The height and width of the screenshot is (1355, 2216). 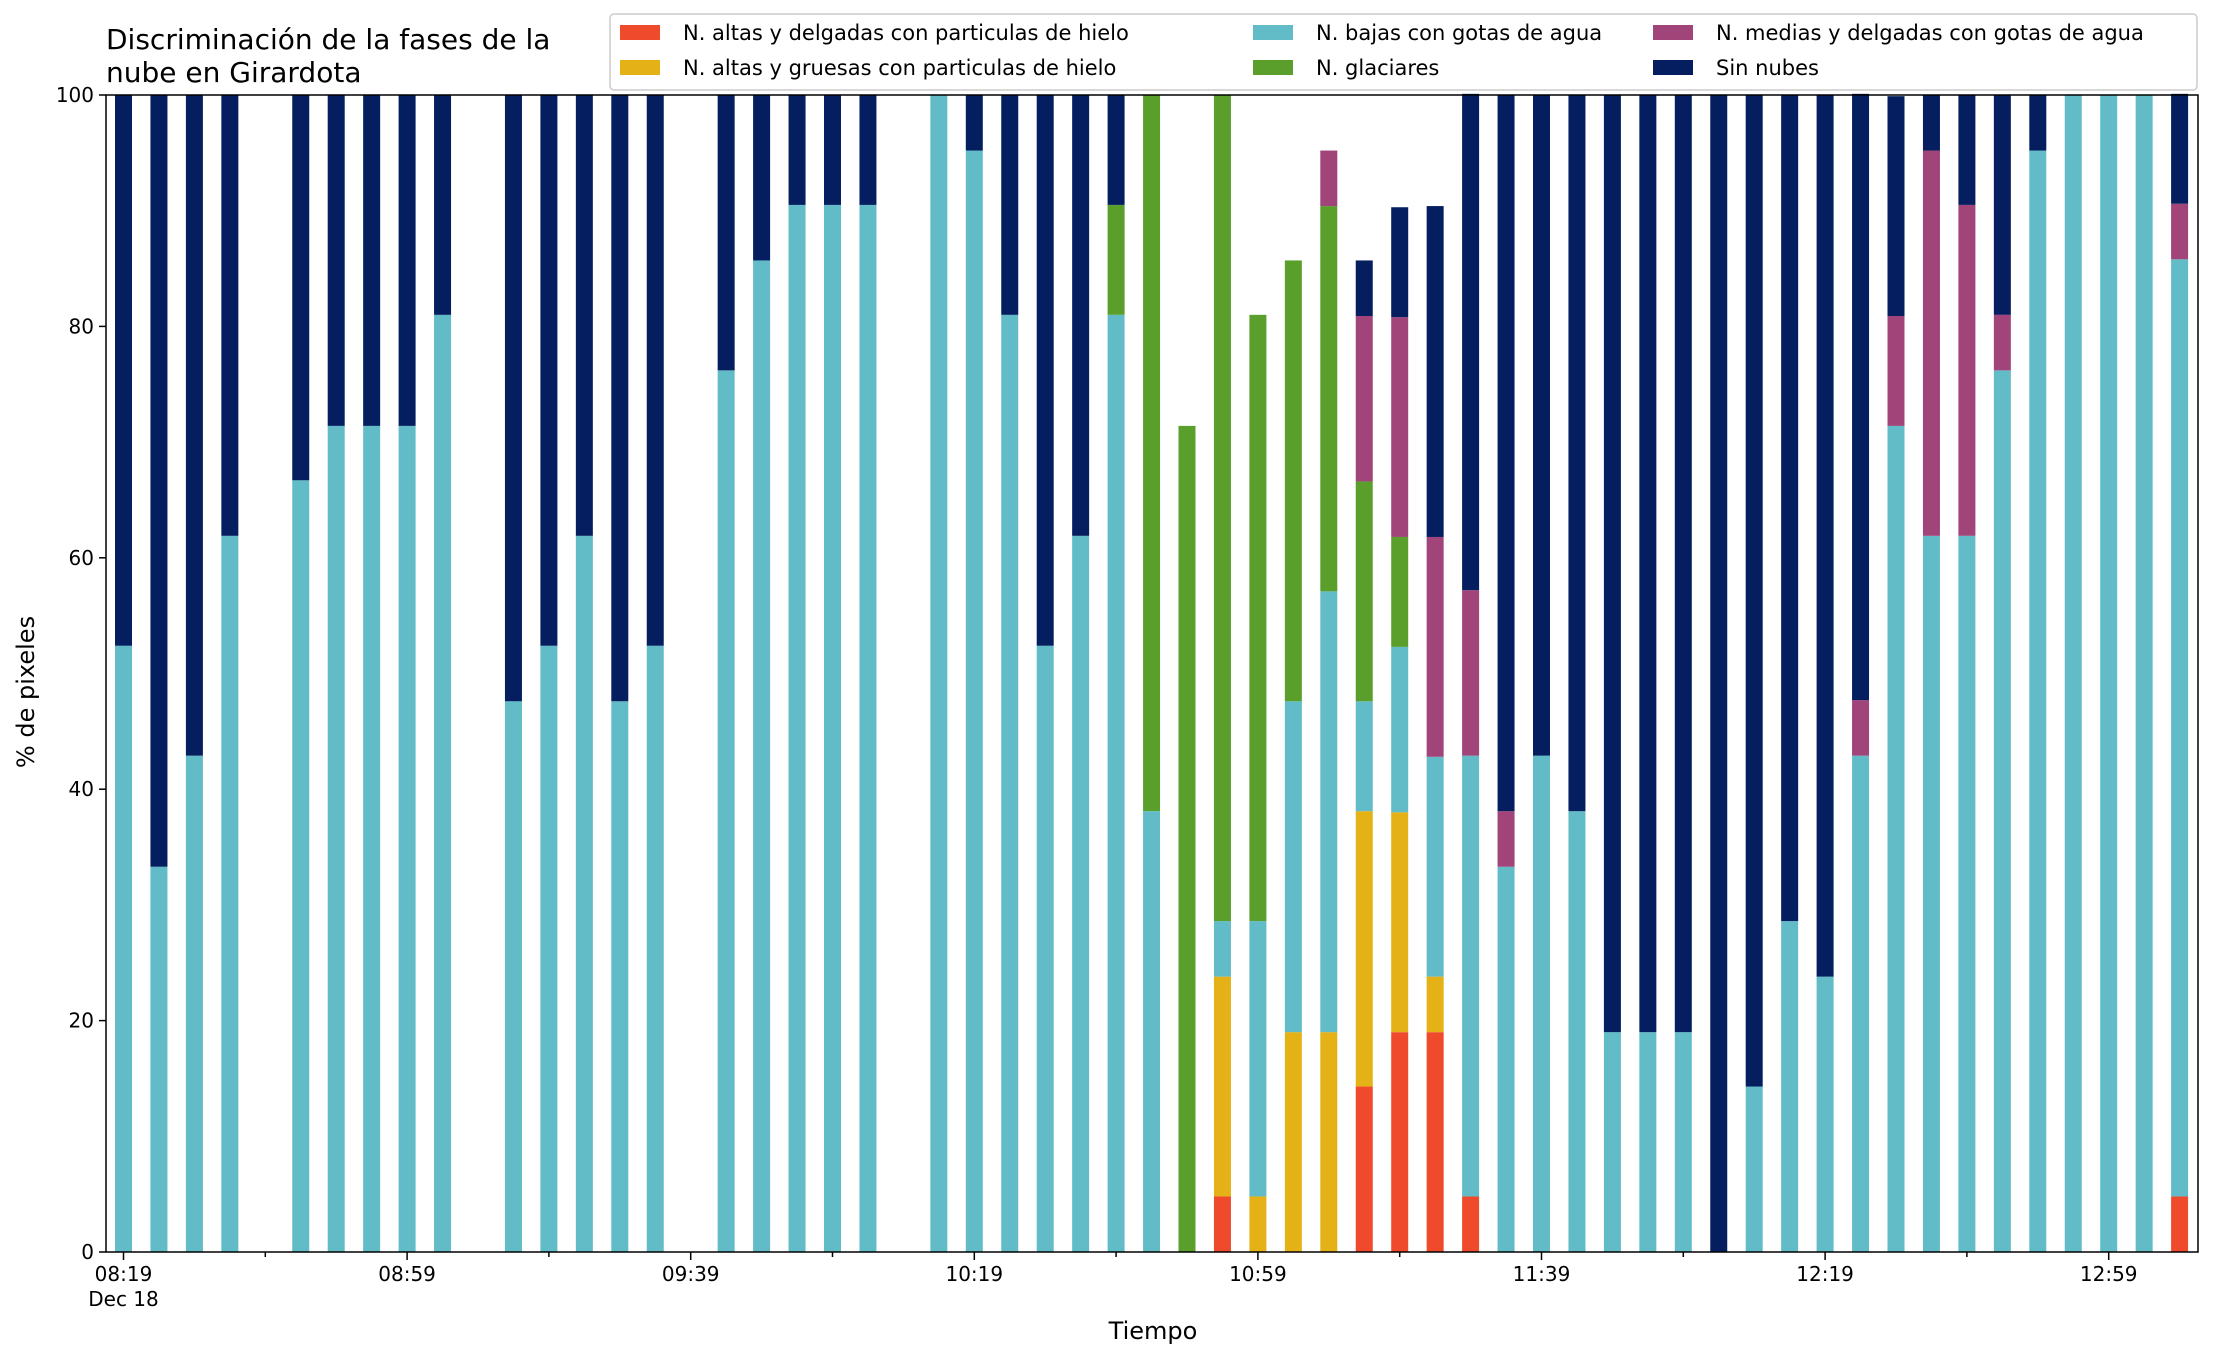 I want to click on bar-segment-48-s5, so click(x=1825, y=536).